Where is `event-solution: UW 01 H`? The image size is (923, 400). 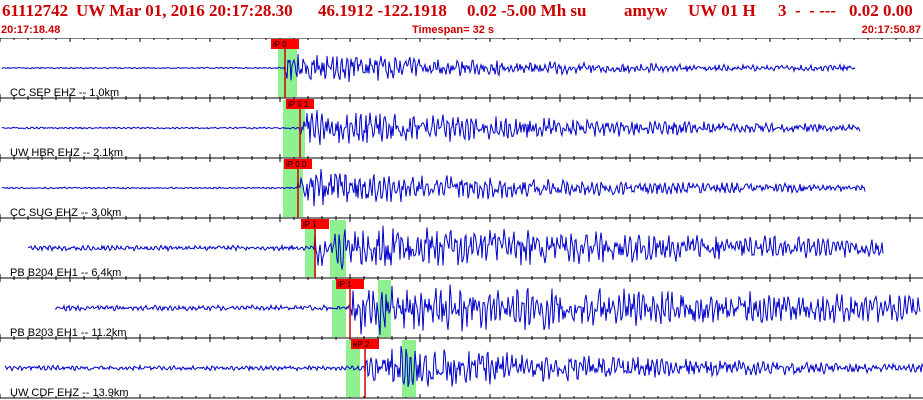 event-solution: UW 01 H is located at coordinates (722, 10).